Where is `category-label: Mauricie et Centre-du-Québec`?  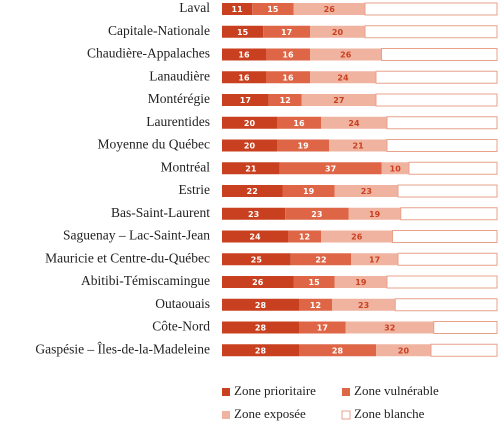 category-label: Mauricie et Centre-du-Québec is located at coordinates (127, 257).